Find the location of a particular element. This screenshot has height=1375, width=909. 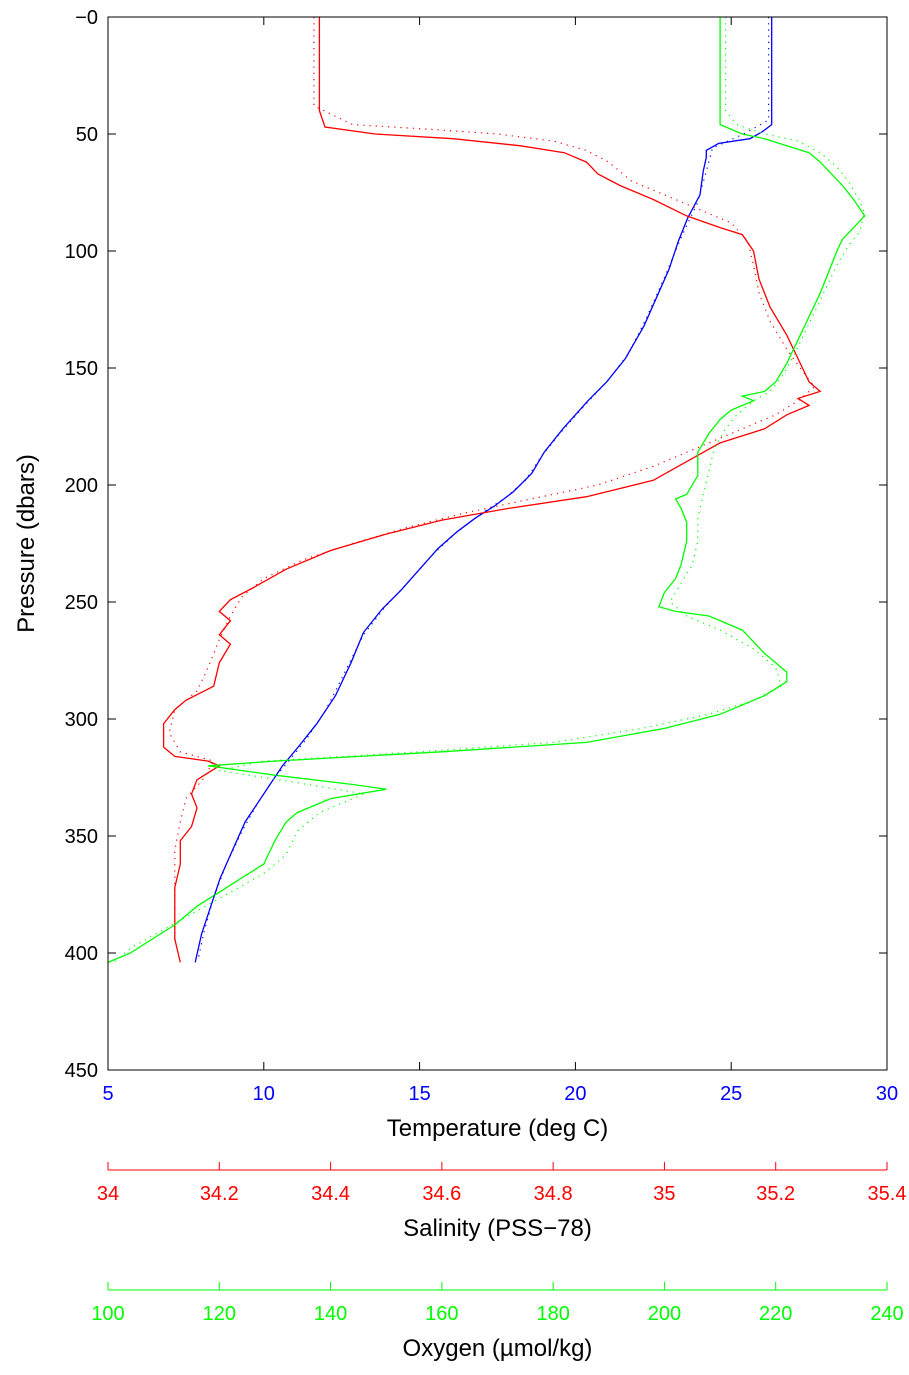

y-tick-label: 450 is located at coordinates (81, 1071).